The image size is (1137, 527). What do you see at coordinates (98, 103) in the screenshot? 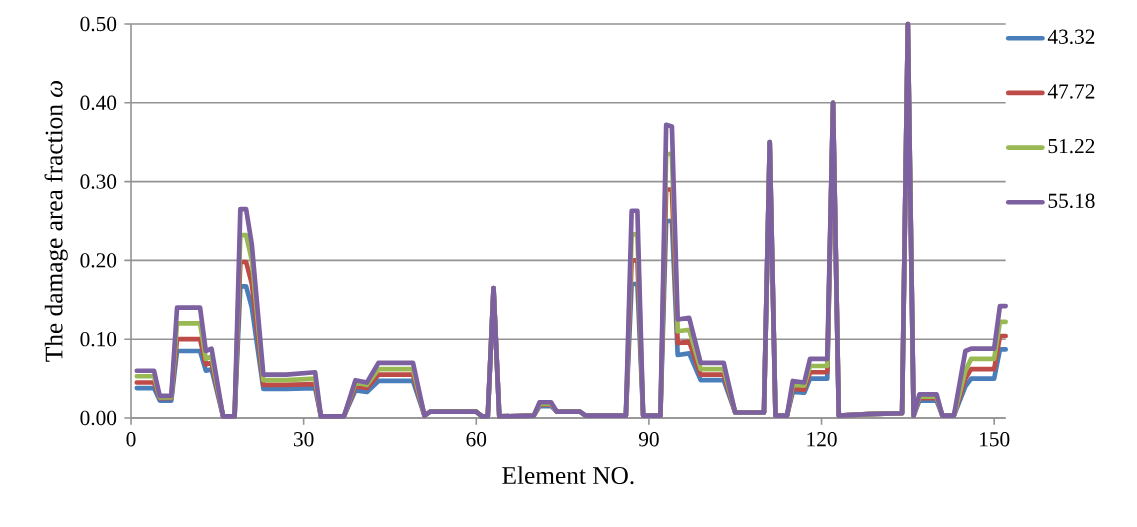
I see `y-tick-label: 0.40` at bounding box center [98, 103].